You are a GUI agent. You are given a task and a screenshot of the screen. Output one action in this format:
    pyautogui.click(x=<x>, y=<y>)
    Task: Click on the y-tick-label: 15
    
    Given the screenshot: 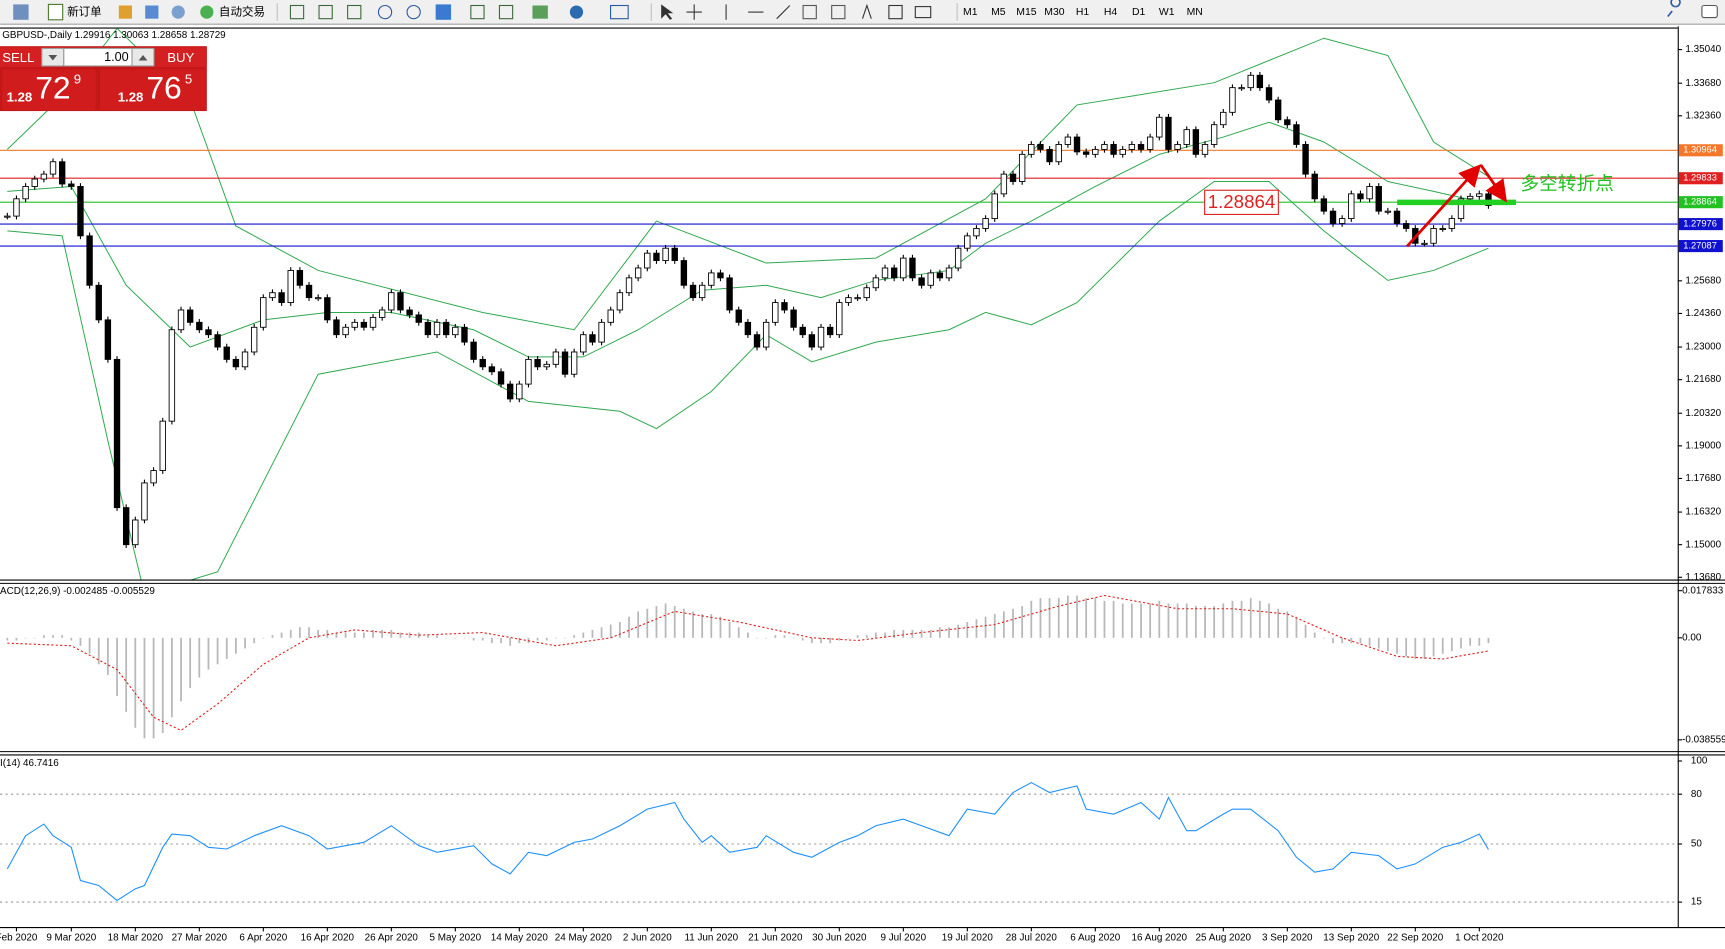 What is the action you would take?
    pyautogui.click(x=1696, y=902)
    